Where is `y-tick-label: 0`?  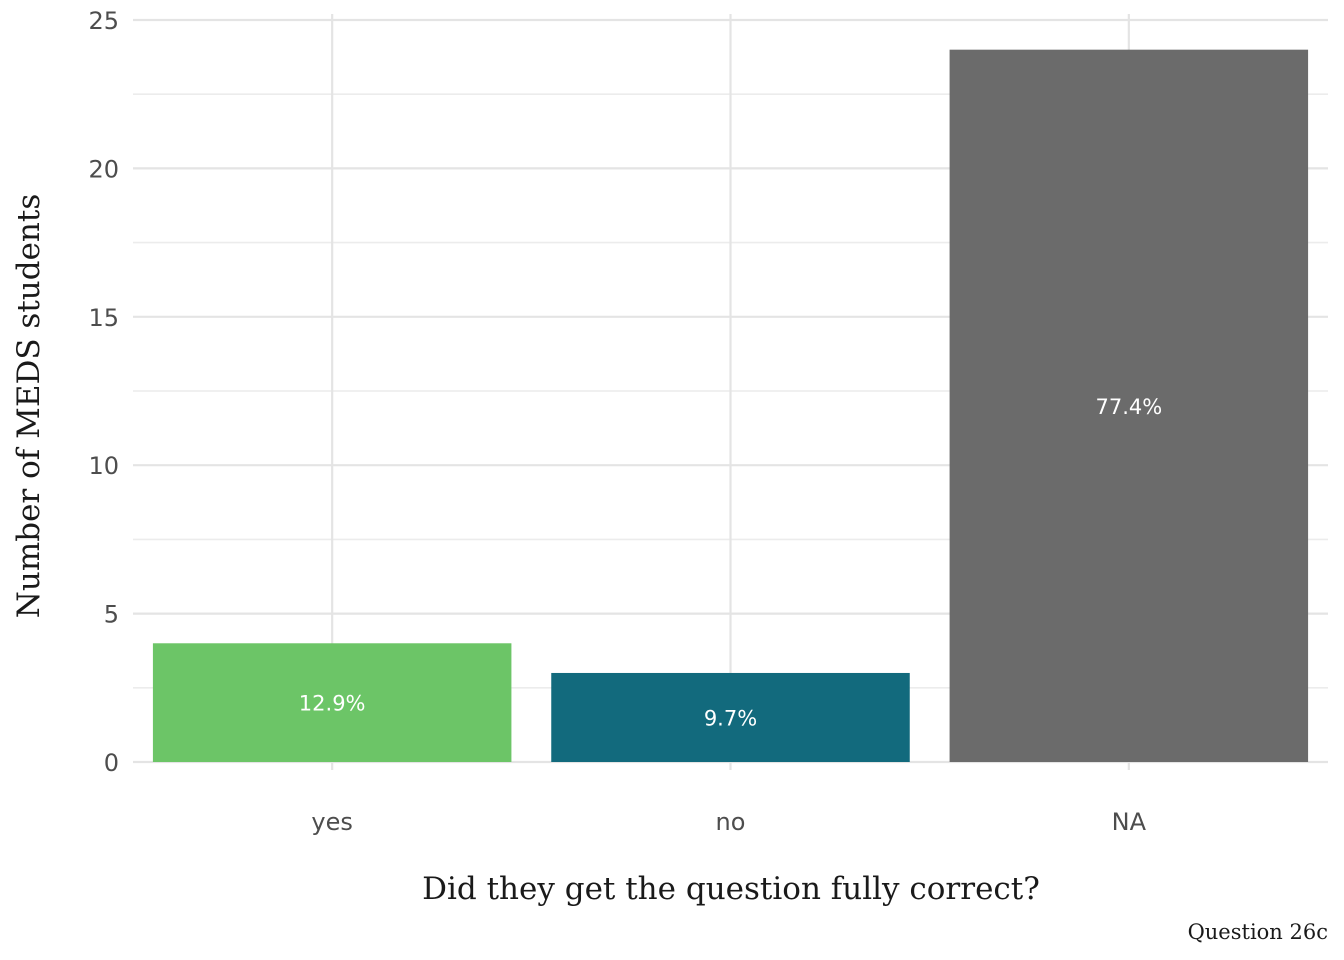 y-tick-label: 0 is located at coordinates (111, 763).